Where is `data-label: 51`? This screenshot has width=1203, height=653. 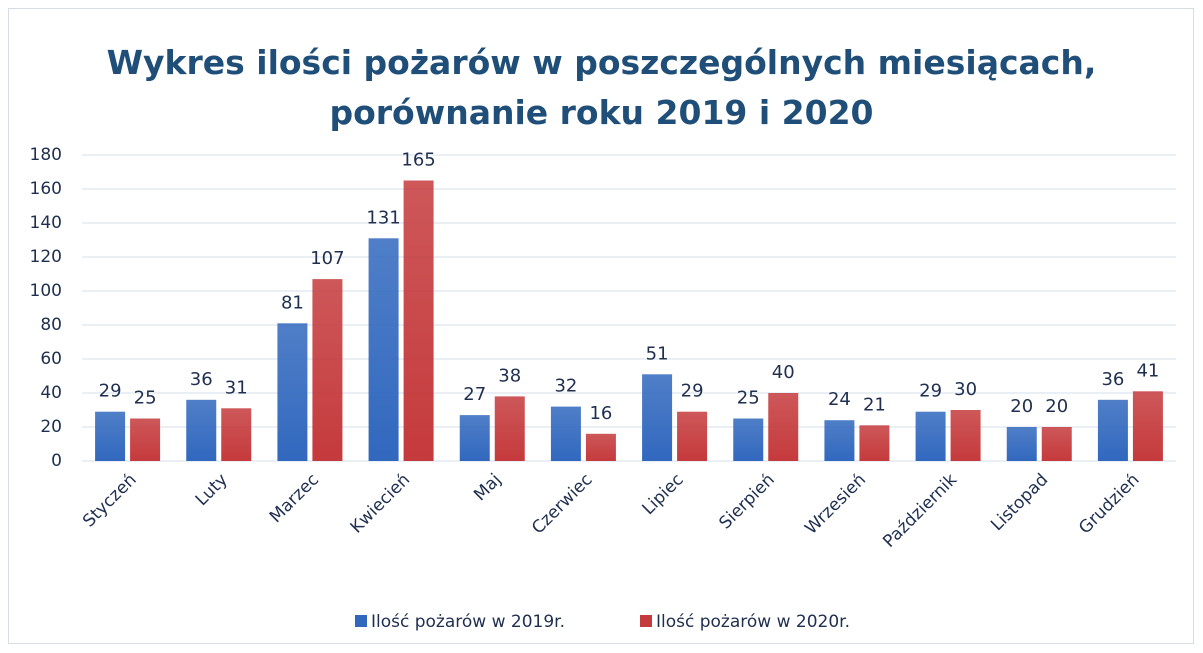
data-label: 51 is located at coordinates (657, 353).